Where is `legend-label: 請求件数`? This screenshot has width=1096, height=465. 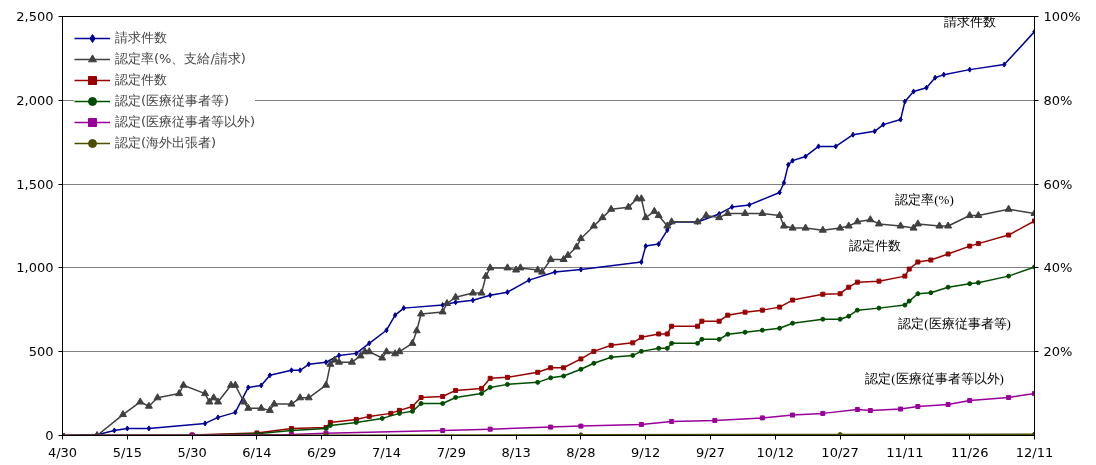 legend-label: 請求件数 is located at coordinates (141, 38).